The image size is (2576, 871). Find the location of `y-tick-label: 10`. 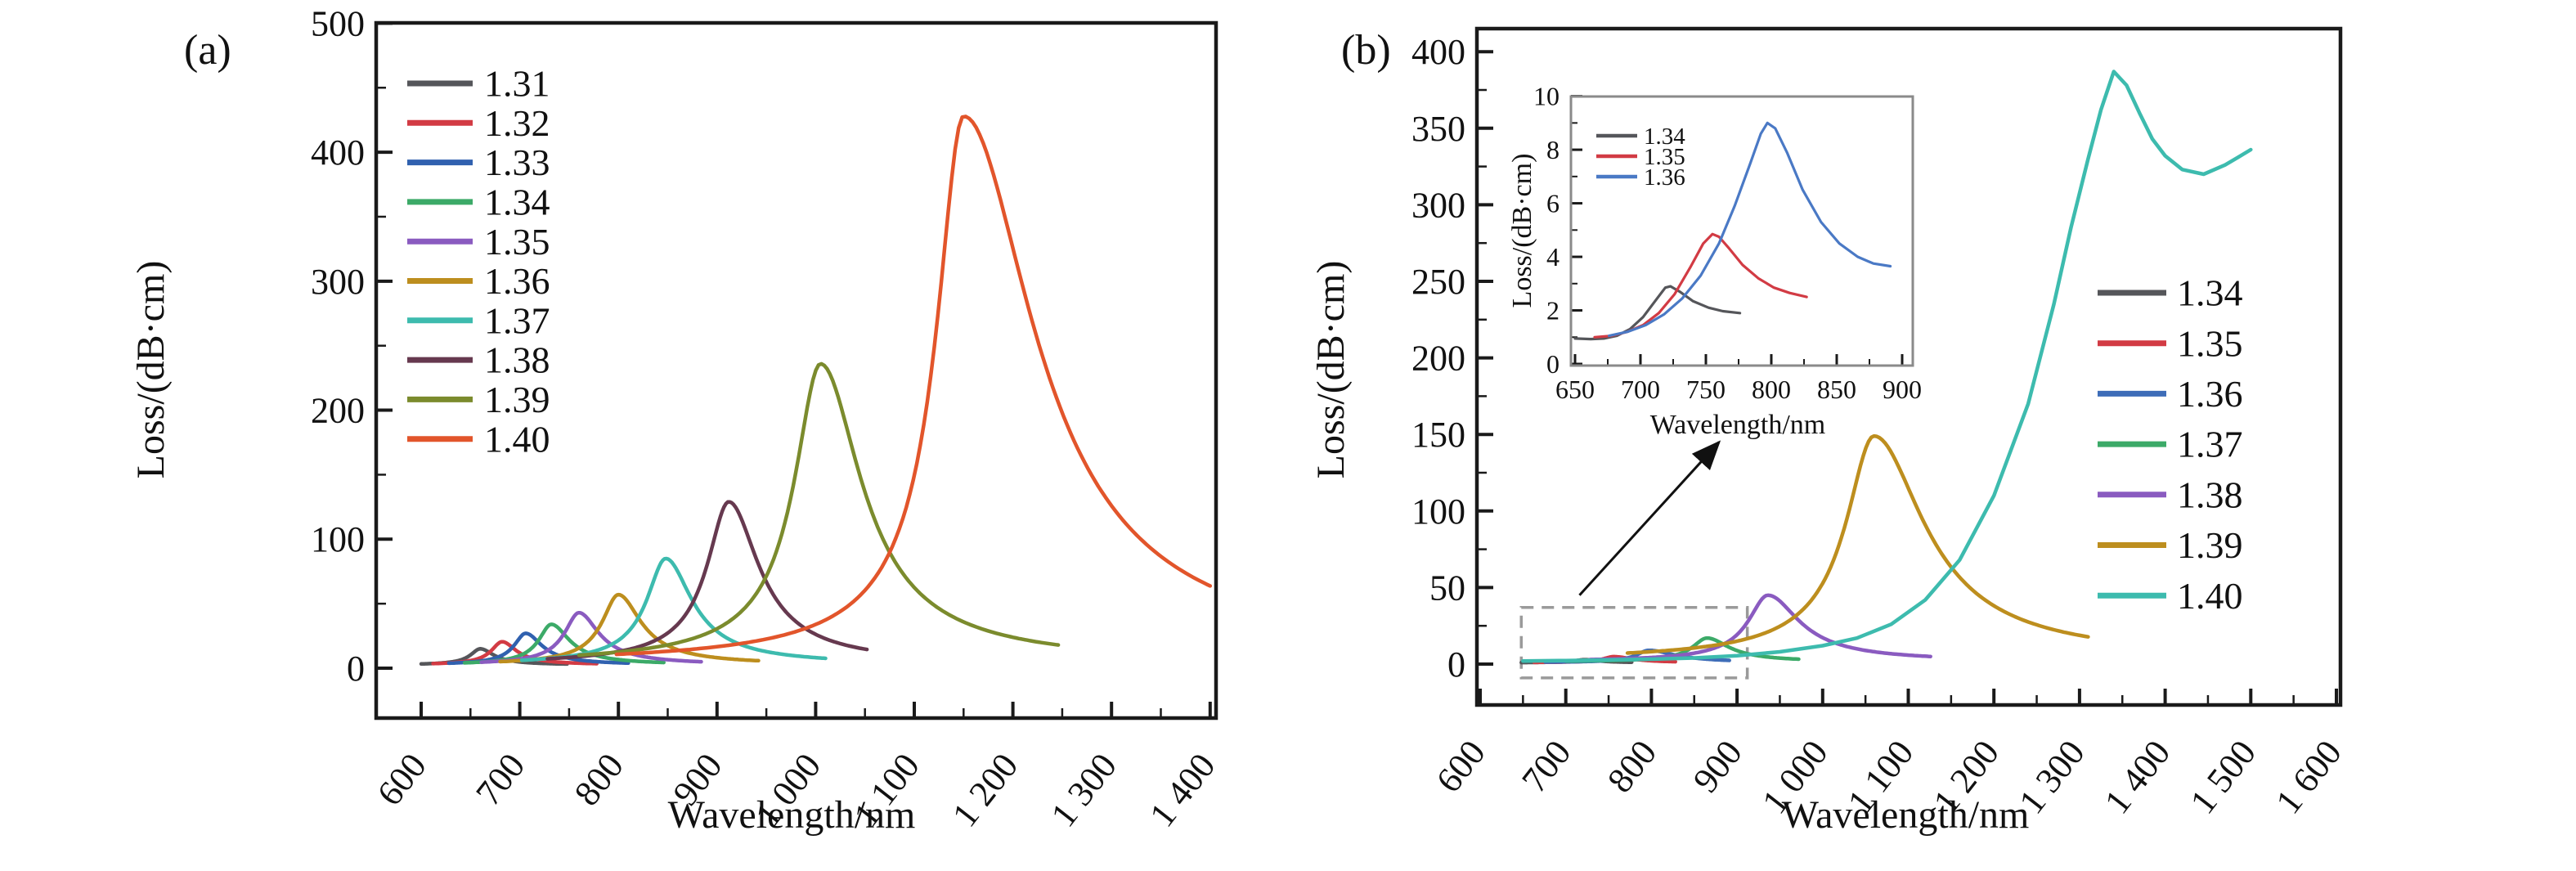

y-tick-label: 10 is located at coordinates (1546, 95).